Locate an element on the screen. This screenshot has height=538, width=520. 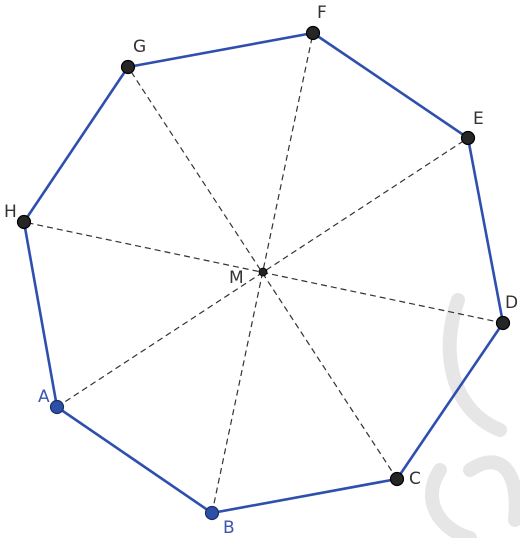
label-g: G is located at coordinates (139, 47).